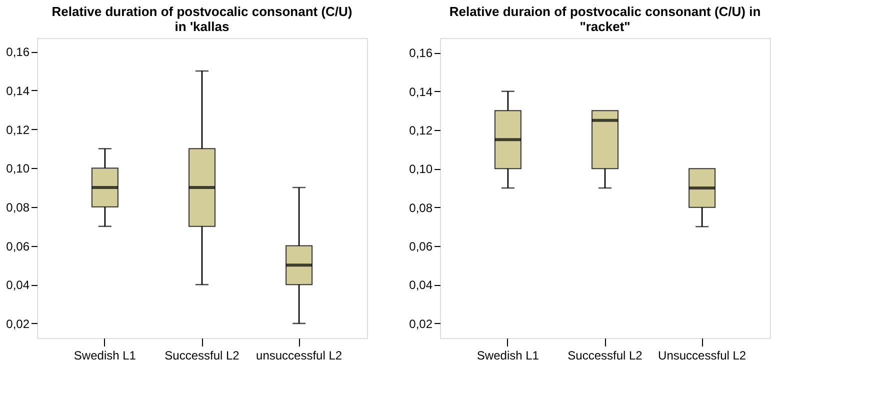 This screenshot has width=880, height=408. I want to click on chart-title: Relative duration of postvocalic consonant (C/U) in 'kallas, so click(202, 19).